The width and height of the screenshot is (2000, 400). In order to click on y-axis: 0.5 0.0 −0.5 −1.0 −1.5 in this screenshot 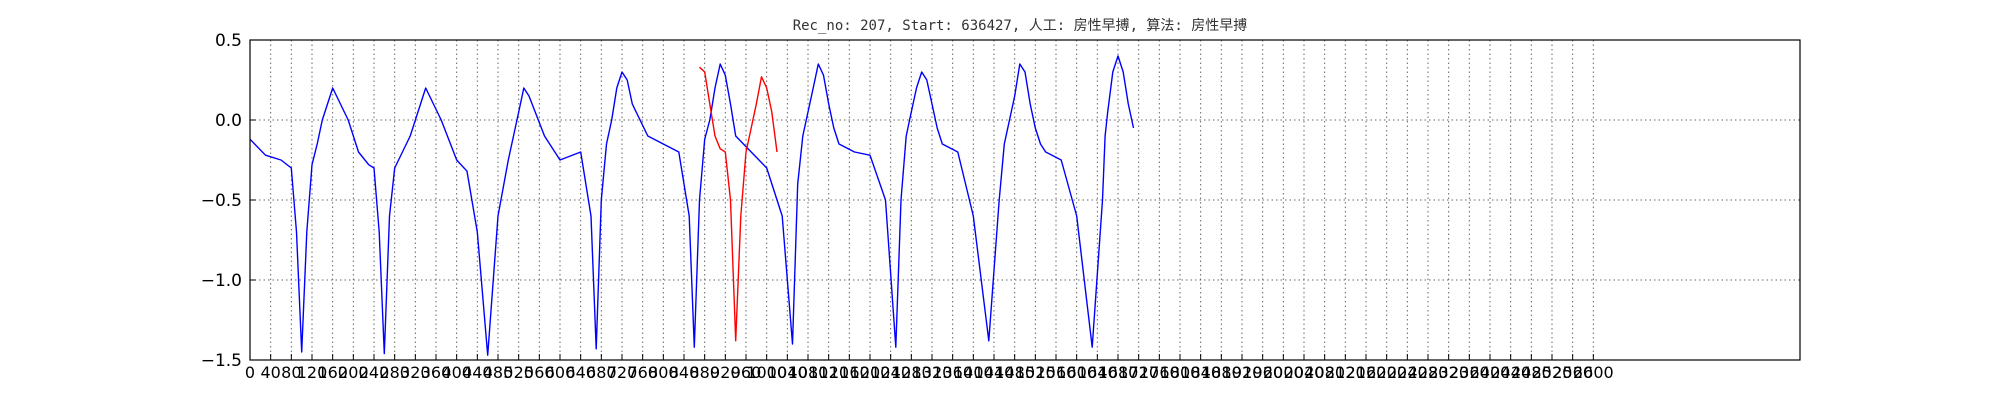, I will do `click(228, 201)`.